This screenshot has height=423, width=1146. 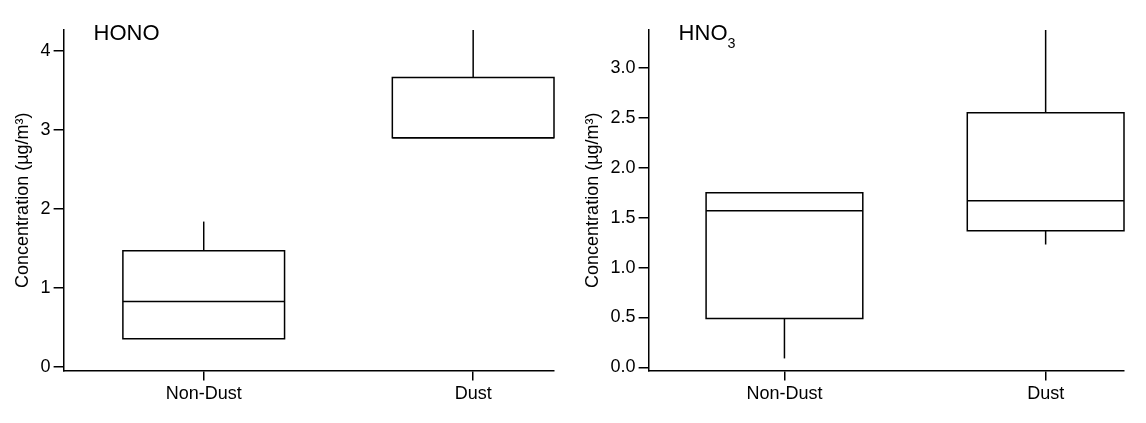 I want to click on y-tick-label: 4, so click(x=45, y=49).